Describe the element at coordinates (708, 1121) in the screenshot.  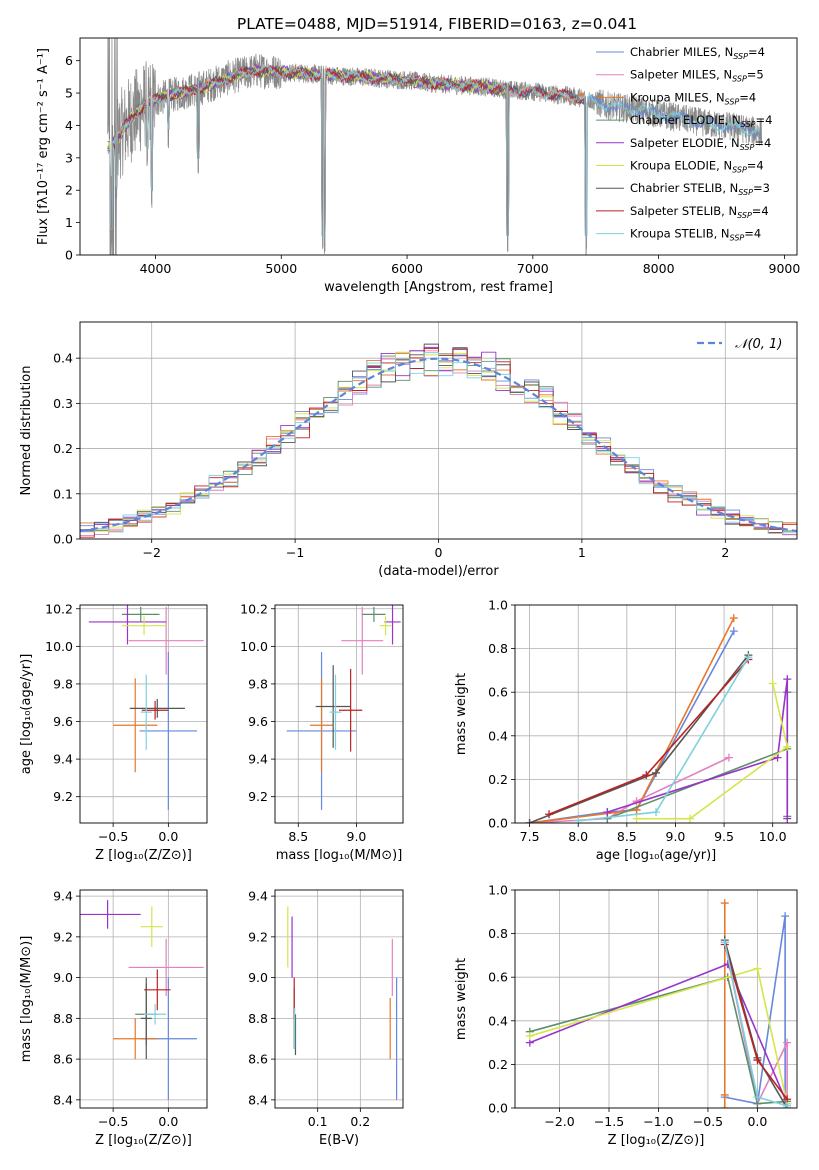
I see `x-tick-label: −0.5` at that location.